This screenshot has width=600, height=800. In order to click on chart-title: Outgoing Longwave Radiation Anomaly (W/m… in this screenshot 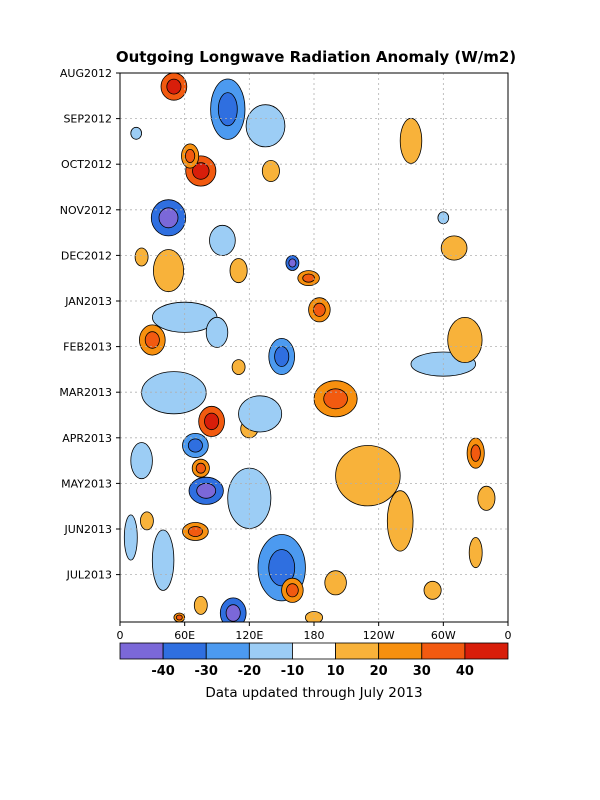, I will do `click(316, 57)`.